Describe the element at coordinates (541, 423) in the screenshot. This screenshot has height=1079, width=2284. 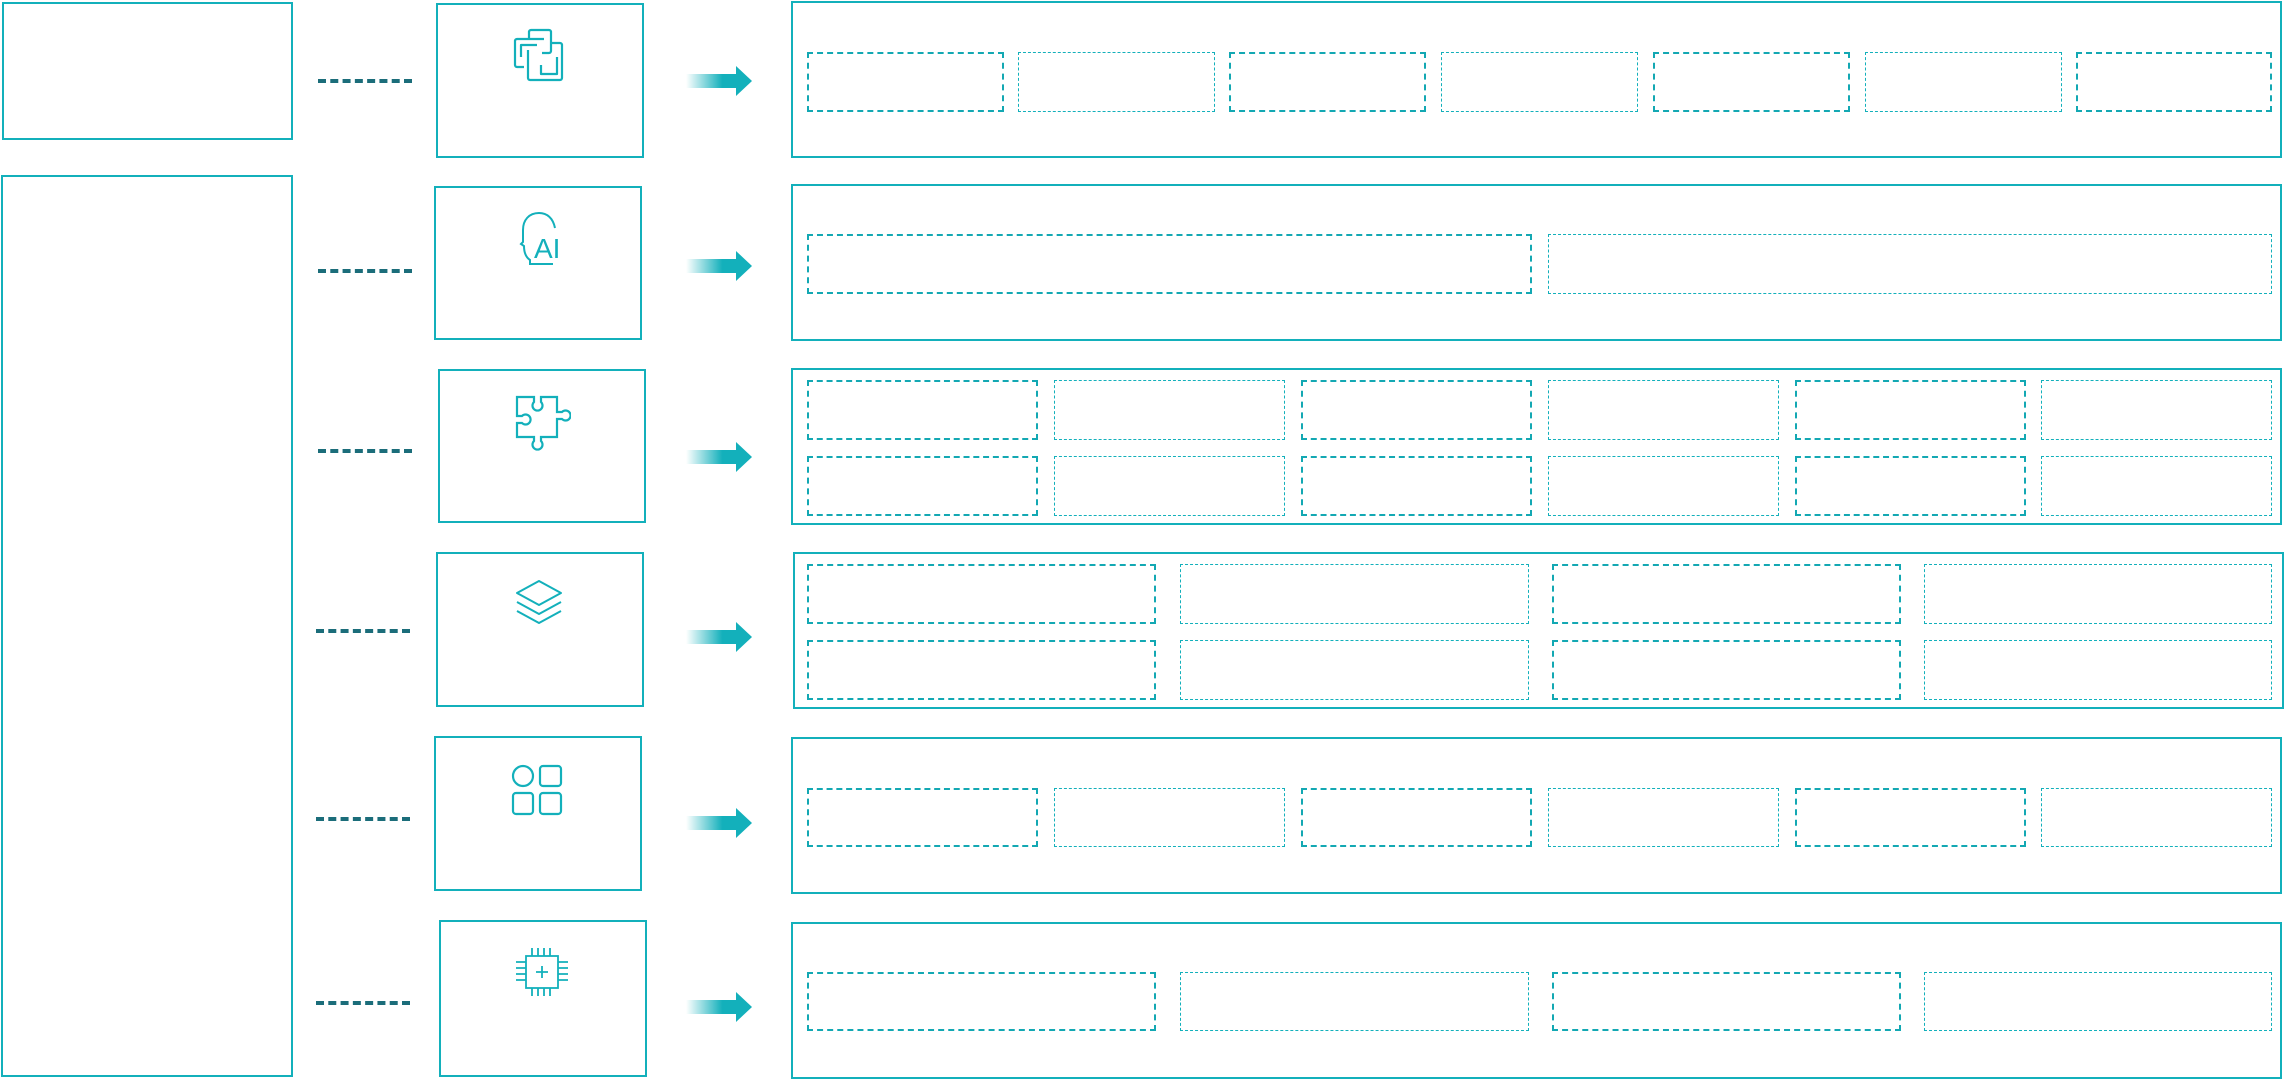
I see `puzzle-icon` at that location.